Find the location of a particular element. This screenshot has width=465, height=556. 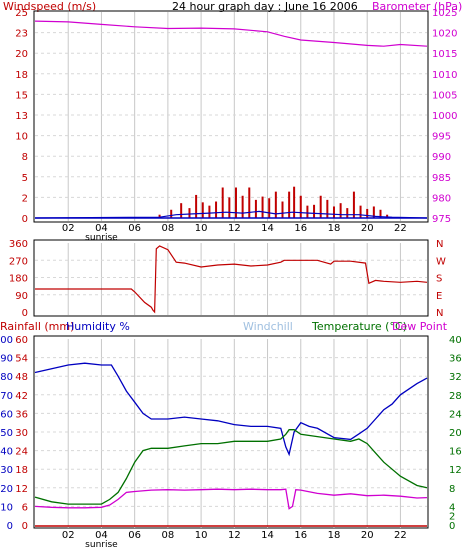

temperature-tick-label: 36 is located at coordinates (455, 359).